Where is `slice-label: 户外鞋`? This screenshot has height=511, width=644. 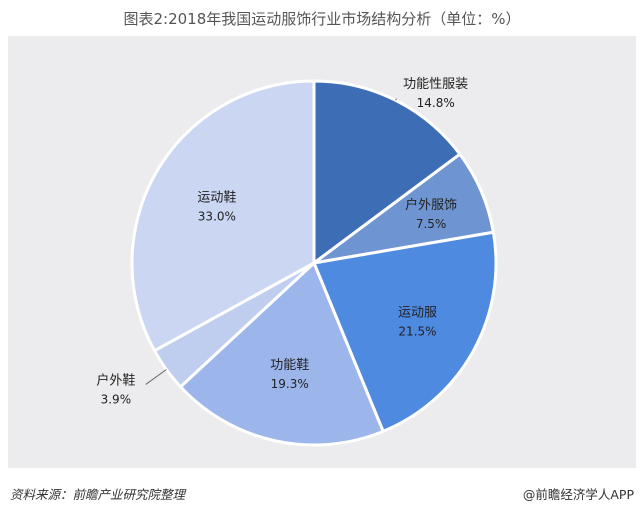 slice-label: 户外鞋 is located at coordinates (115, 381).